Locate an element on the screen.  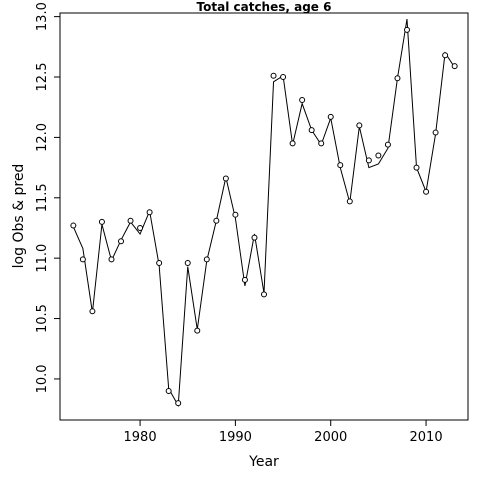
x-tick-label: 1990 is located at coordinates (235, 437).